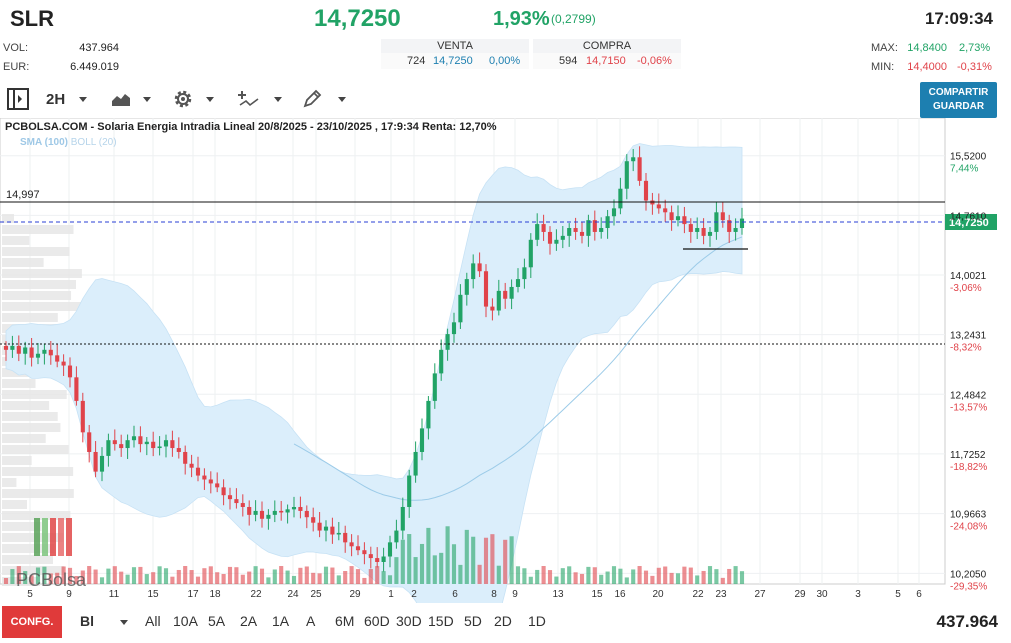 The width and height of the screenshot is (1011, 643). Describe the element at coordinates (966, 288) in the screenshot. I see `price-tick-pct: -3,06%` at that location.